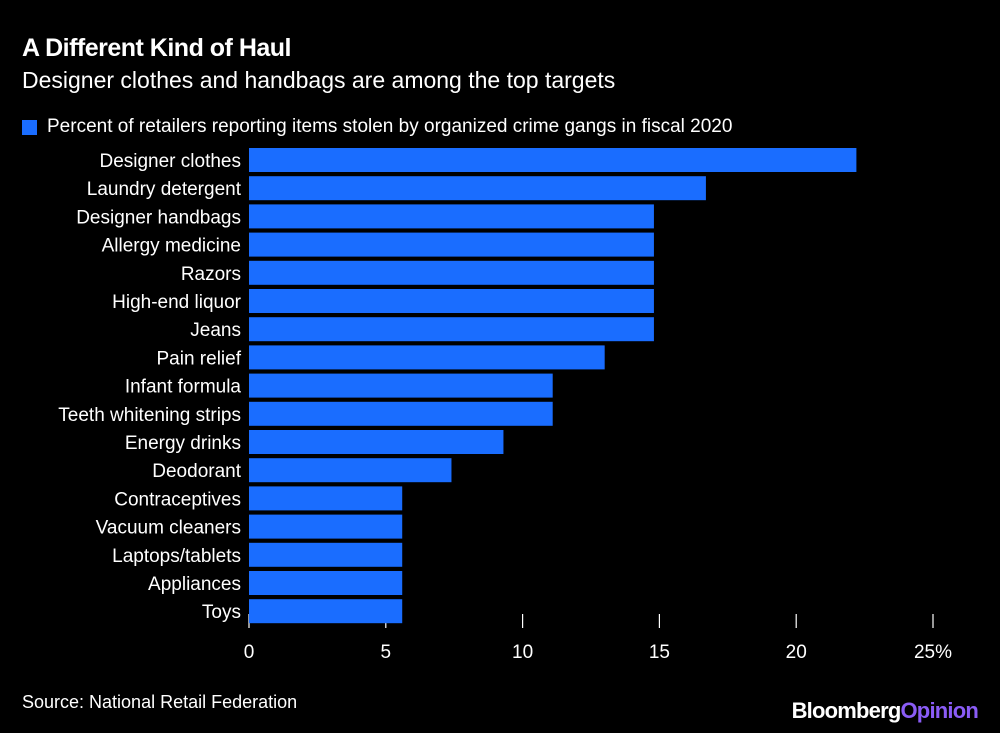 Image resolution: width=1000 pixels, height=733 pixels. Describe the element at coordinates (177, 499) in the screenshot. I see `category-label: Contraceptives` at that location.